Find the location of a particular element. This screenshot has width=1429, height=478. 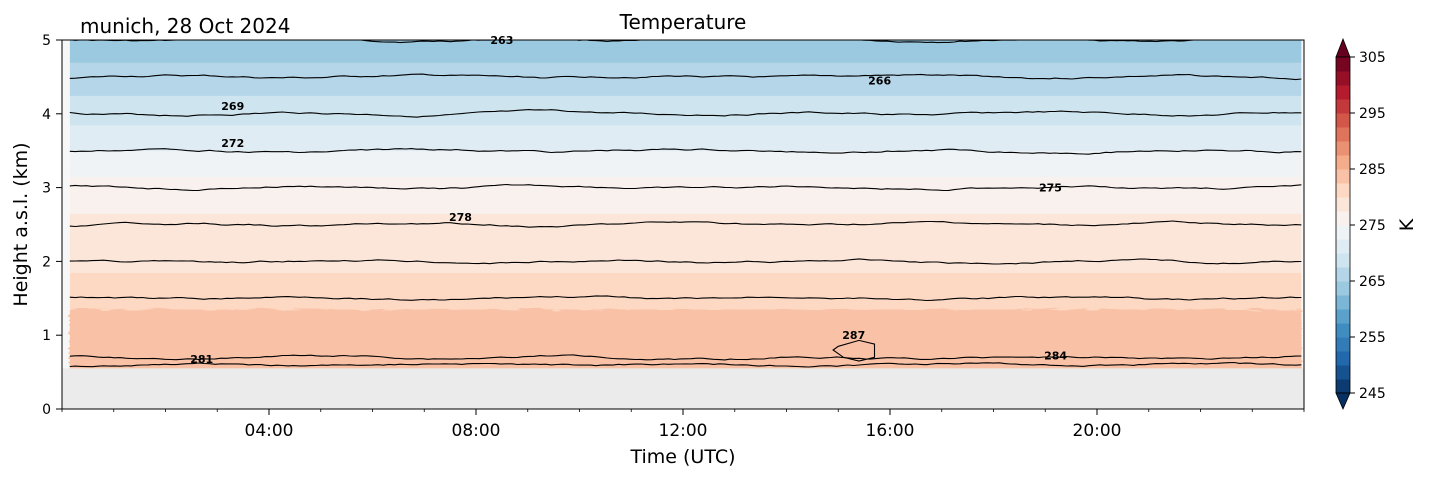

x-tick-label: 04:00 is located at coordinates (269, 431).